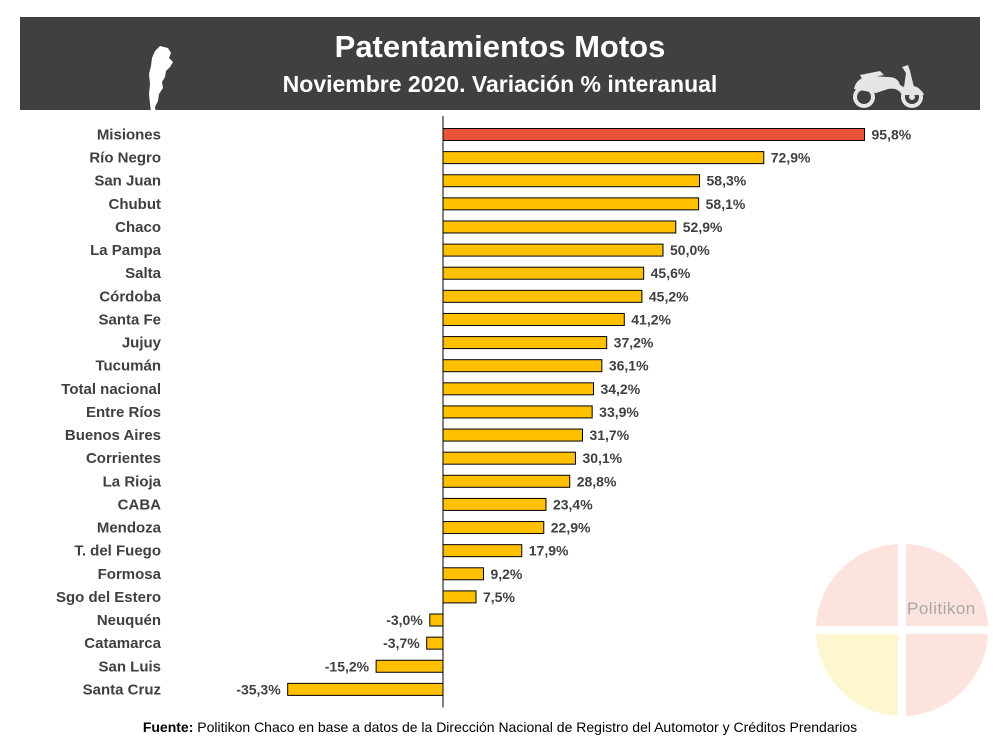  Describe the element at coordinates (669, 296) in the screenshot. I see `data-label: 45,2%` at that location.